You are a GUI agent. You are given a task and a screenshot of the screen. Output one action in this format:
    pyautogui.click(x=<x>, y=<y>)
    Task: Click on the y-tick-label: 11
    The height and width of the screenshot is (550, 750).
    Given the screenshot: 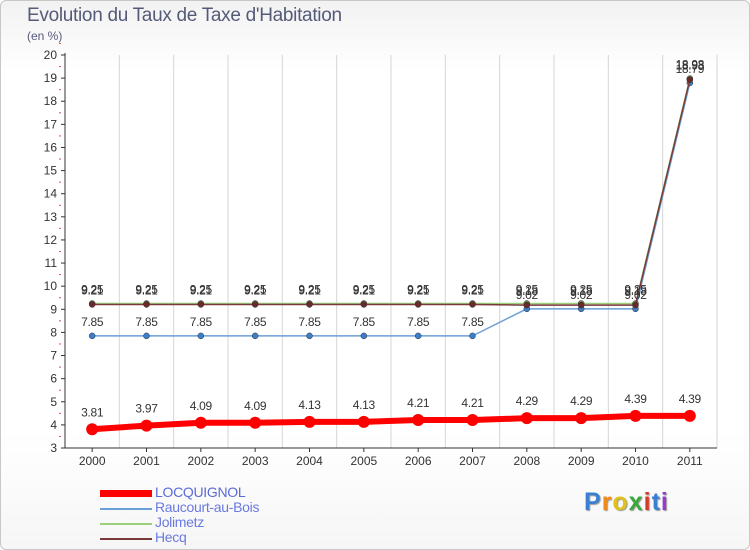 What is the action you would take?
    pyautogui.click(x=51, y=263)
    